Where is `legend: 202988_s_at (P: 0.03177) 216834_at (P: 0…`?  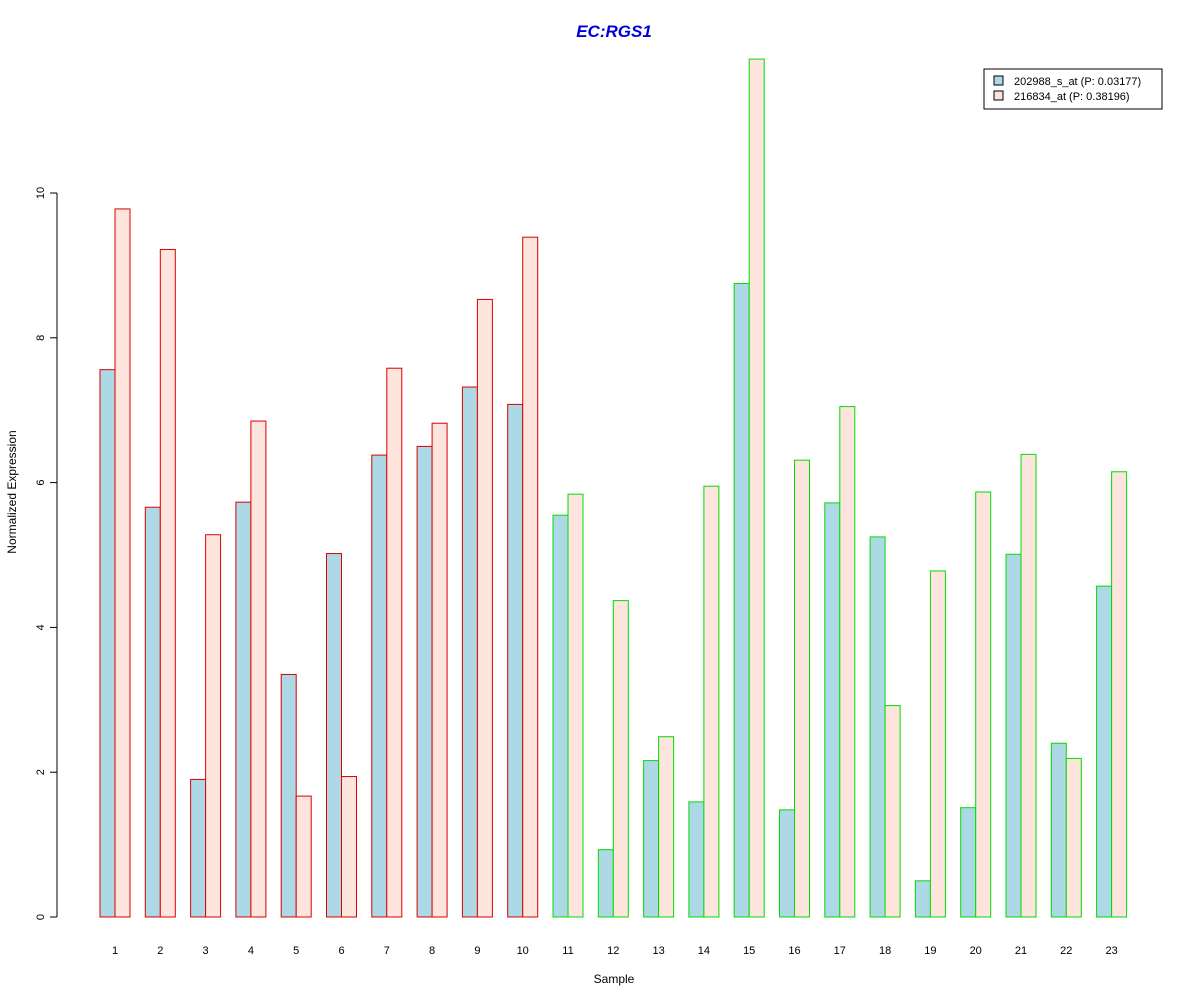 legend: 202988_s_at (P: 0.03177) 216834_at (P: 0… is located at coordinates (1073, 89).